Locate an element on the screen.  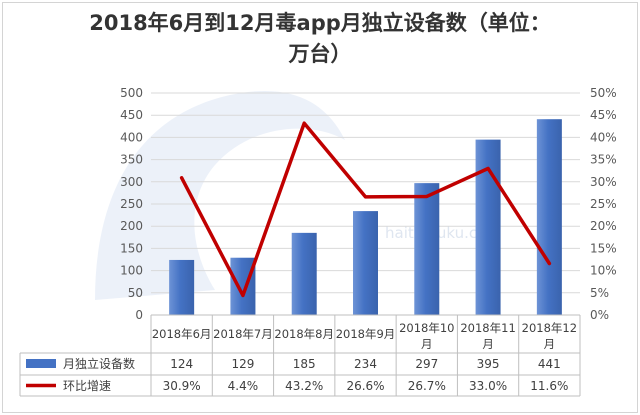
y-right-tick-label: 20% is located at coordinates (603, 226).